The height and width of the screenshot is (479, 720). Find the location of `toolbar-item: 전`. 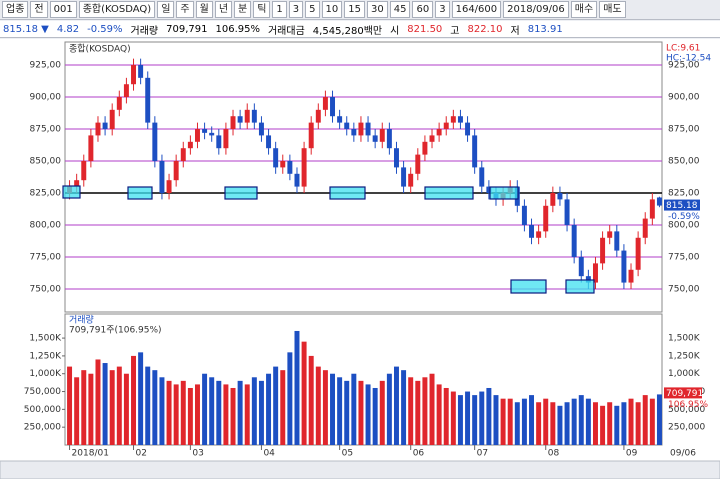

toolbar-item: 전 is located at coordinates (39, 9).